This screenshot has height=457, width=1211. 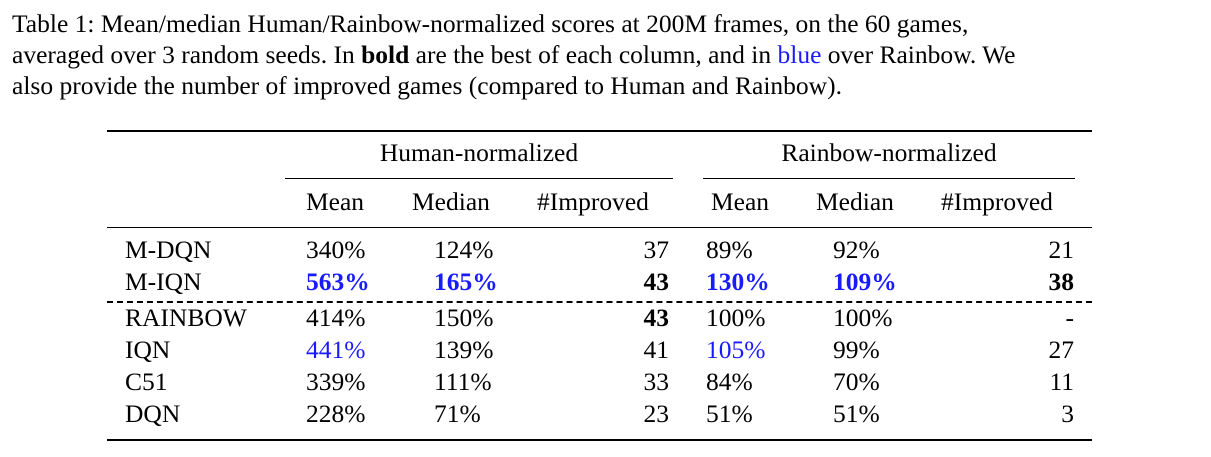 I want to click on table-row: RAINBOW 414% 150% 43 100% 100% -, so click(x=599, y=318).